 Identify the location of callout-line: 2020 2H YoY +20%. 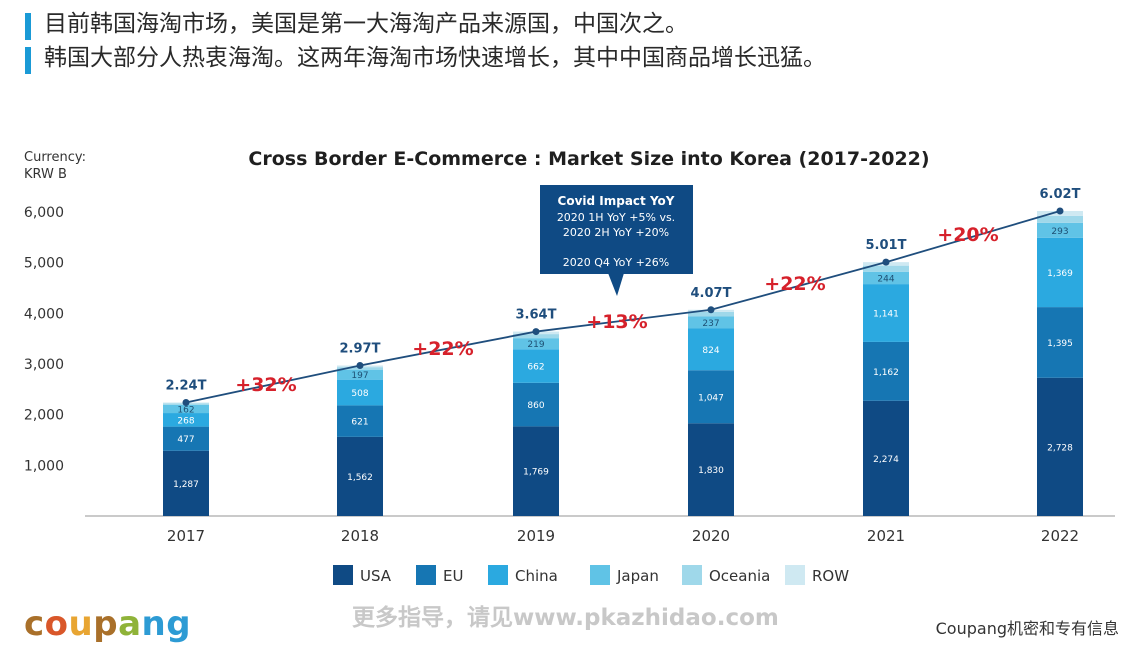
(616, 232).